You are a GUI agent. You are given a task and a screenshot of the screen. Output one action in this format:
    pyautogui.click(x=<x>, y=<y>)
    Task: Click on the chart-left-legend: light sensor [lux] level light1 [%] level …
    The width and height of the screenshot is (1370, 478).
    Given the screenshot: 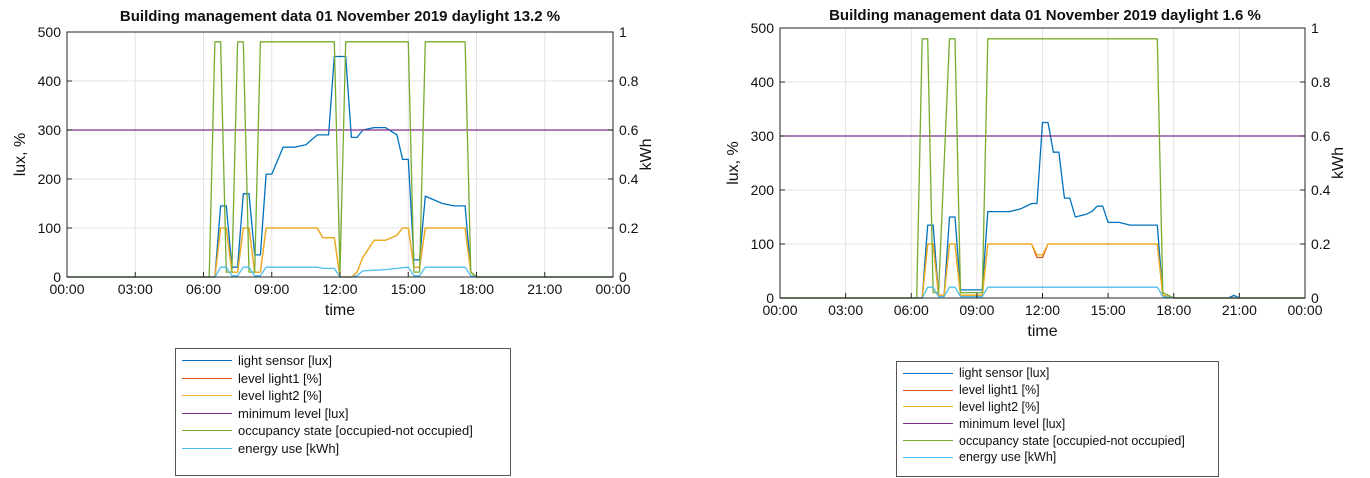 What is the action you would take?
    pyautogui.click(x=343, y=412)
    